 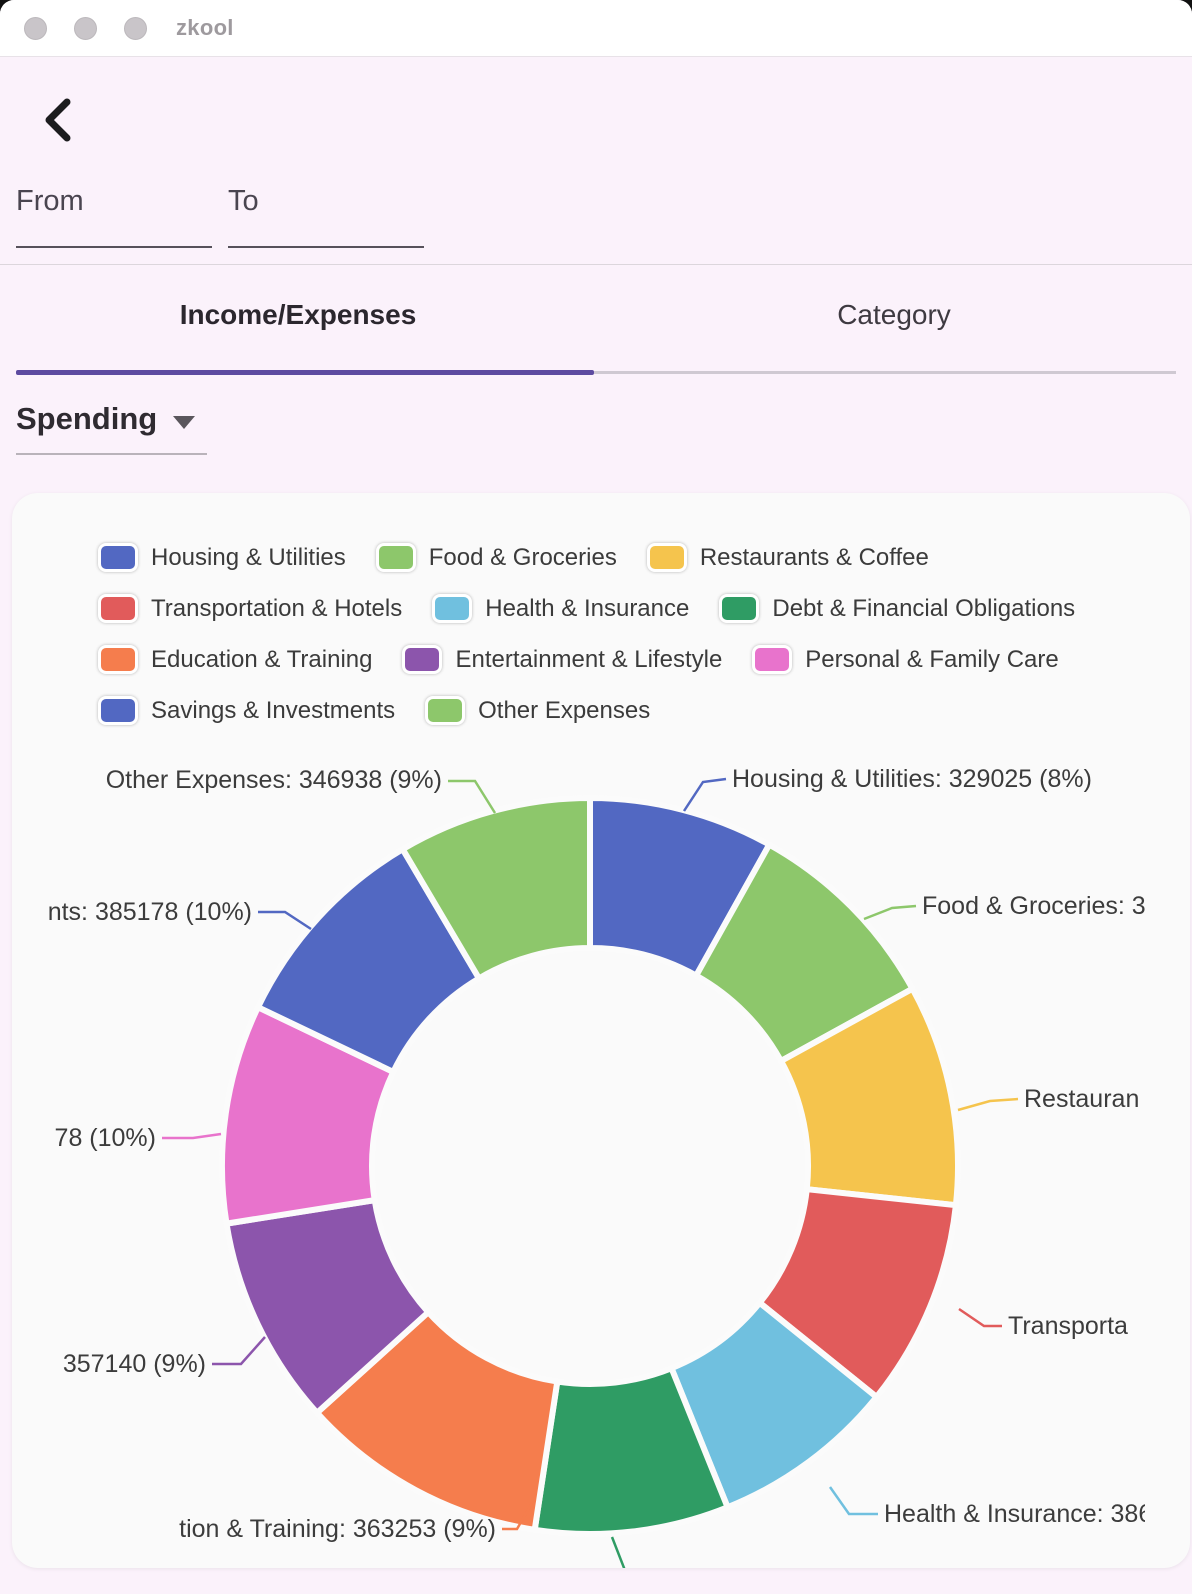 I want to click on legend-item-transportation-hotels: Transportation & Hotels, so click(x=250, y=608).